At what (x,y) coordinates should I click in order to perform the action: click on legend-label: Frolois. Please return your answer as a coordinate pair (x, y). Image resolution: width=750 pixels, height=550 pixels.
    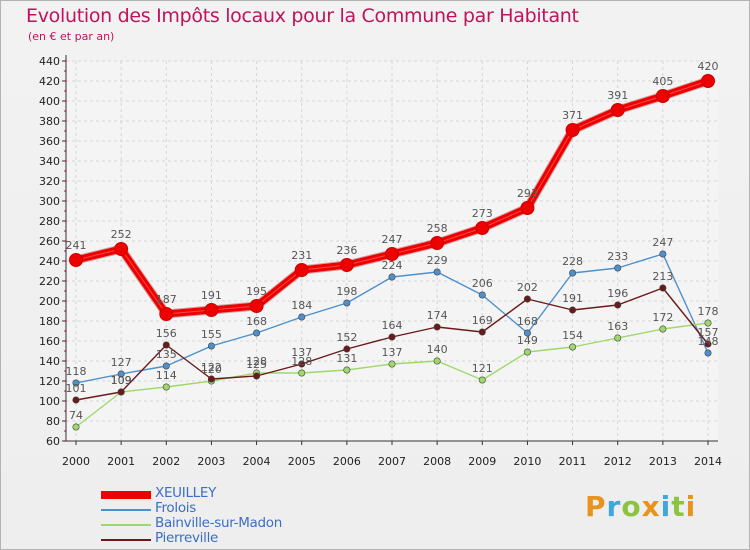
    Looking at the image, I should click on (175, 508).